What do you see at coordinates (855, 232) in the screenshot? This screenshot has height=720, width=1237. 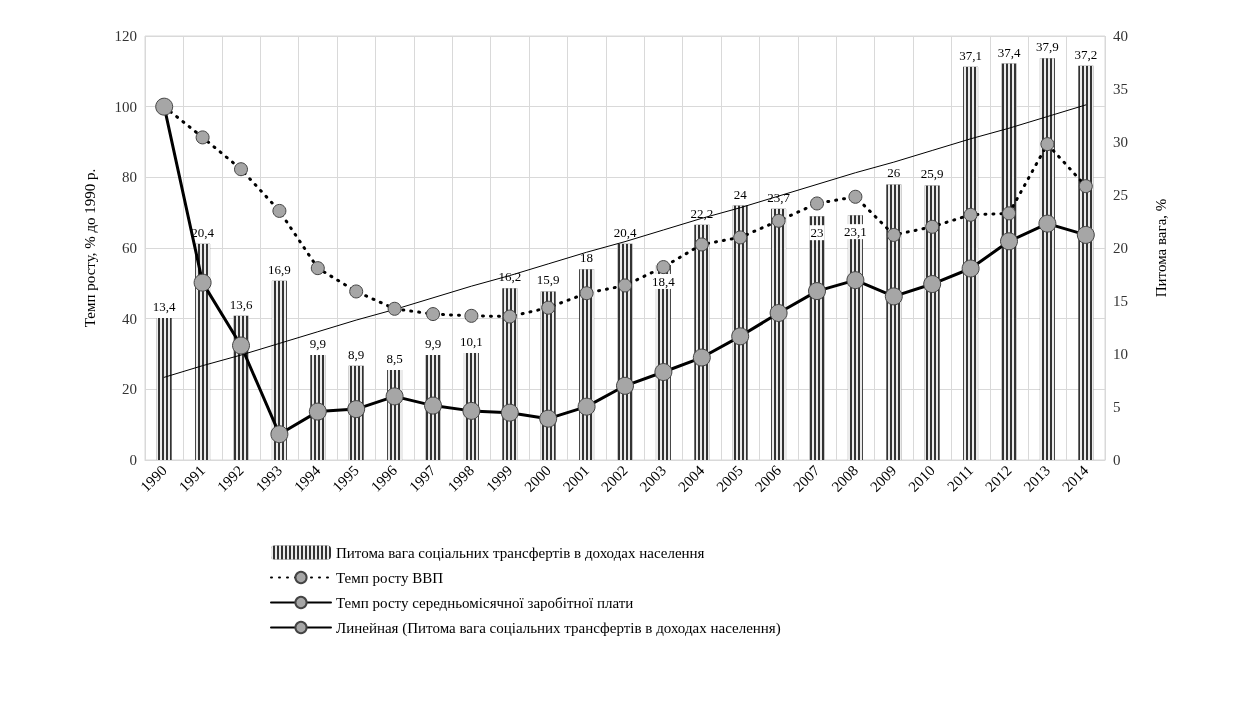 I see `data-label: 23,1` at bounding box center [855, 232].